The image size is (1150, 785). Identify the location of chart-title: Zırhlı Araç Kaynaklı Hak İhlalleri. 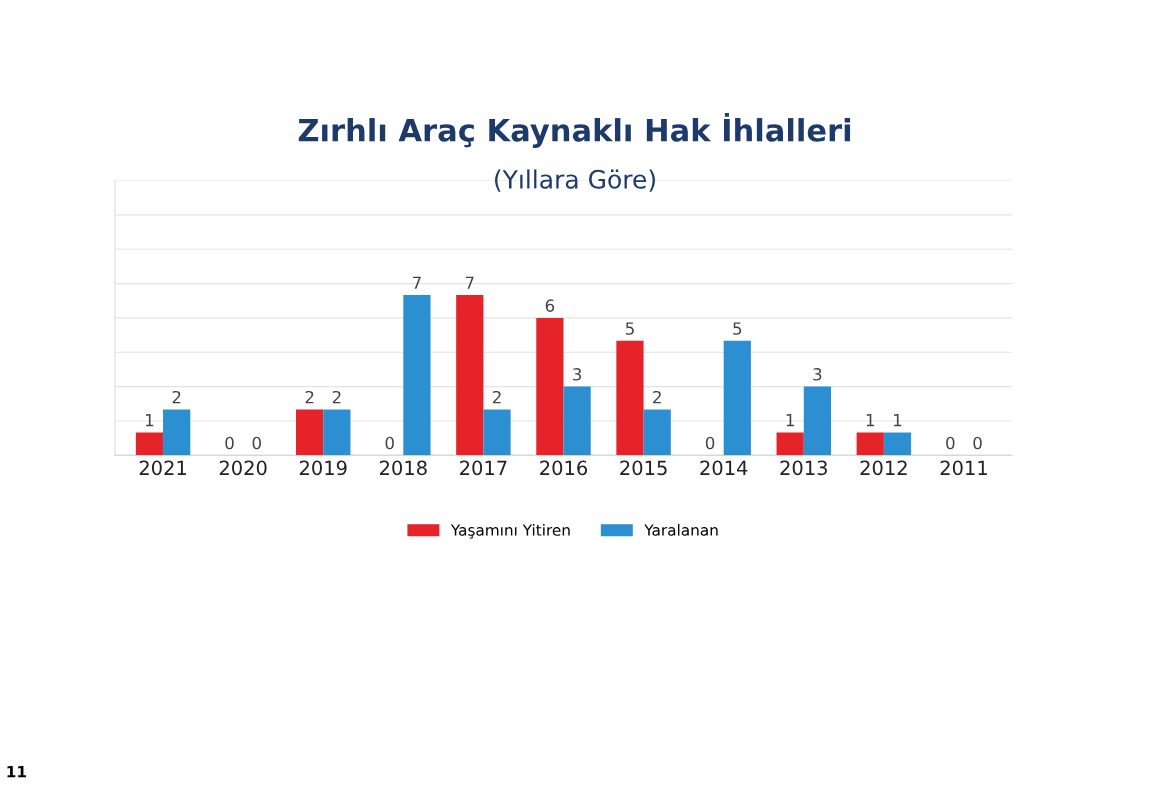
(574, 130).